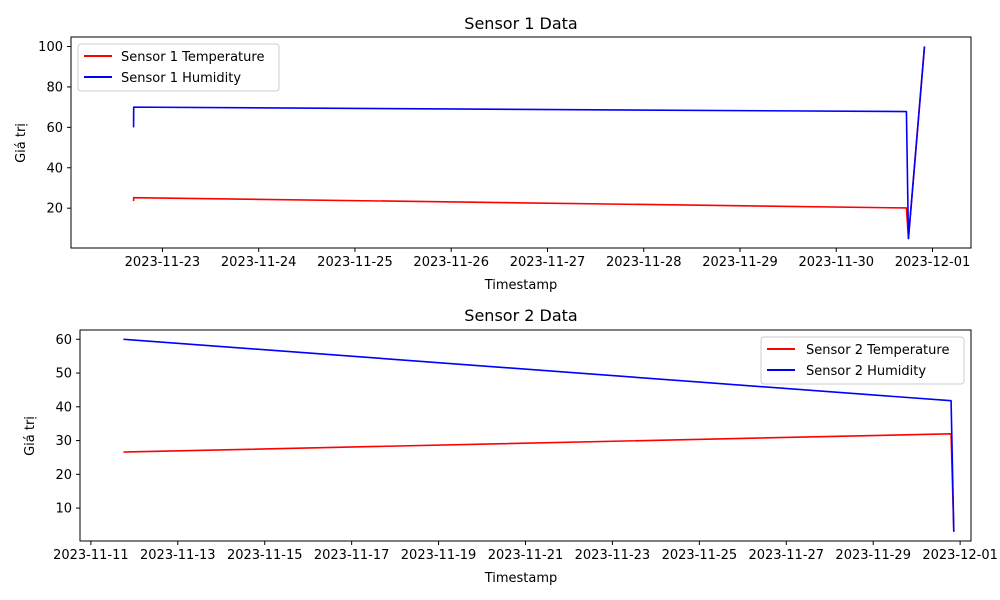 This screenshot has width=1000, height=600. I want to click on x-tick-label: 2023-11-24, so click(259, 262).